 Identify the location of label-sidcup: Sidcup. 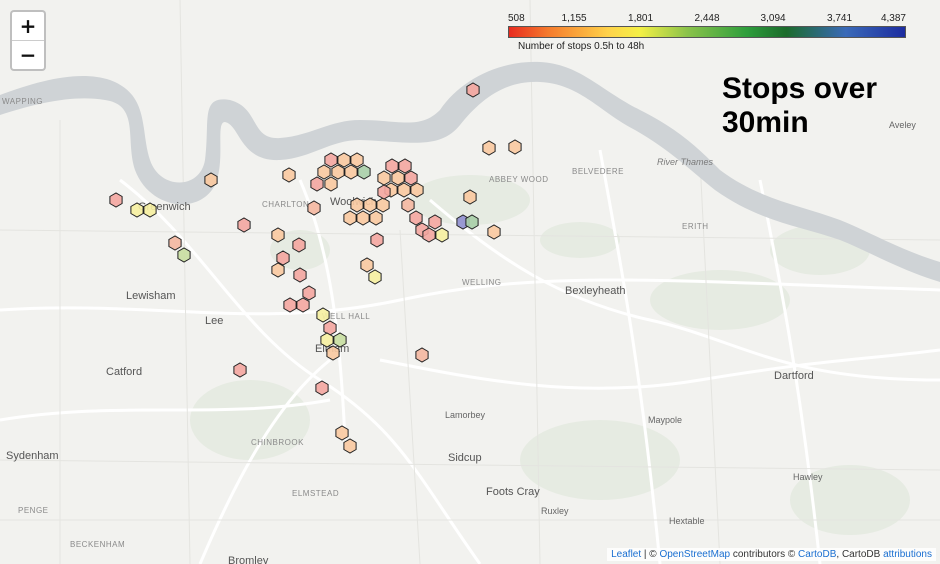
(465, 458).